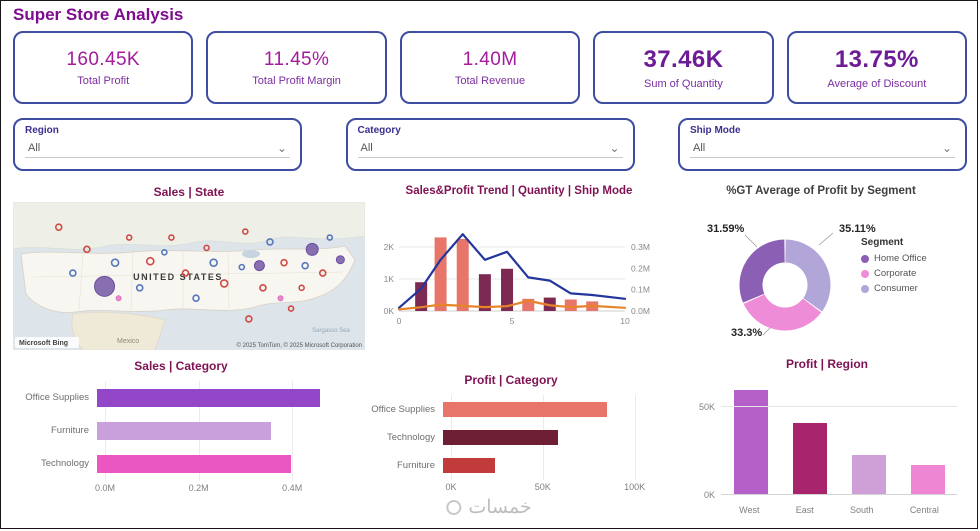 Image resolution: width=980 pixels, height=531 pixels. I want to click on svg-text: 0, so click(399, 321).